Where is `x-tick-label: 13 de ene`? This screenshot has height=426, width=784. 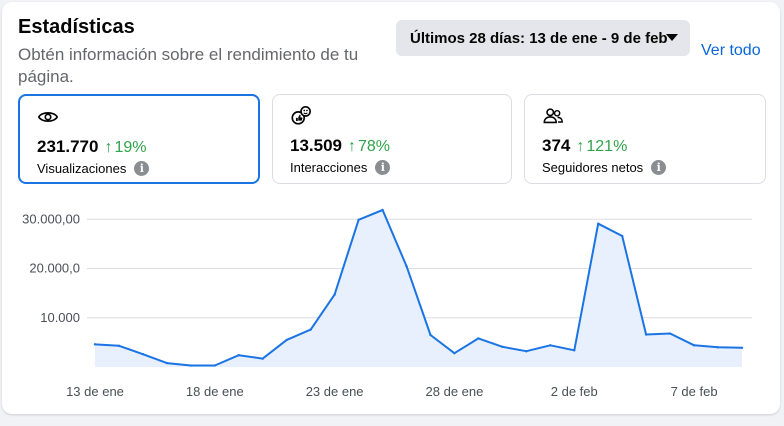 x-tick-label: 13 de ene is located at coordinates (95, 391).